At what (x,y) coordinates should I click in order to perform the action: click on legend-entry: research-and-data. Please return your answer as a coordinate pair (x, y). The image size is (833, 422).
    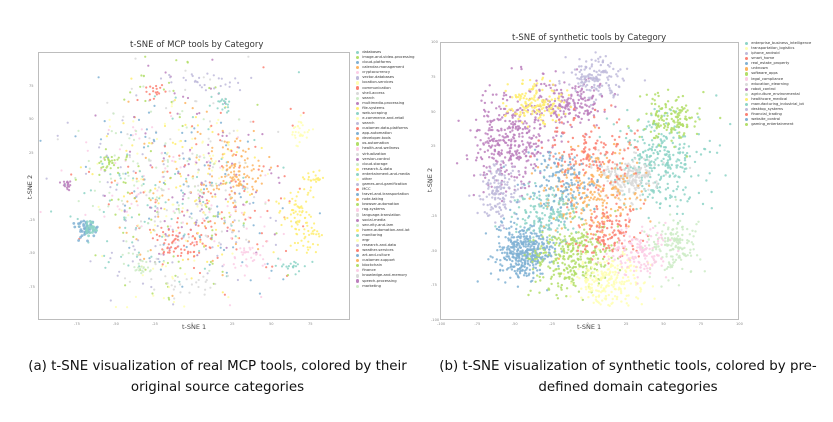
    Looking at the image, I should click on (385, 245).